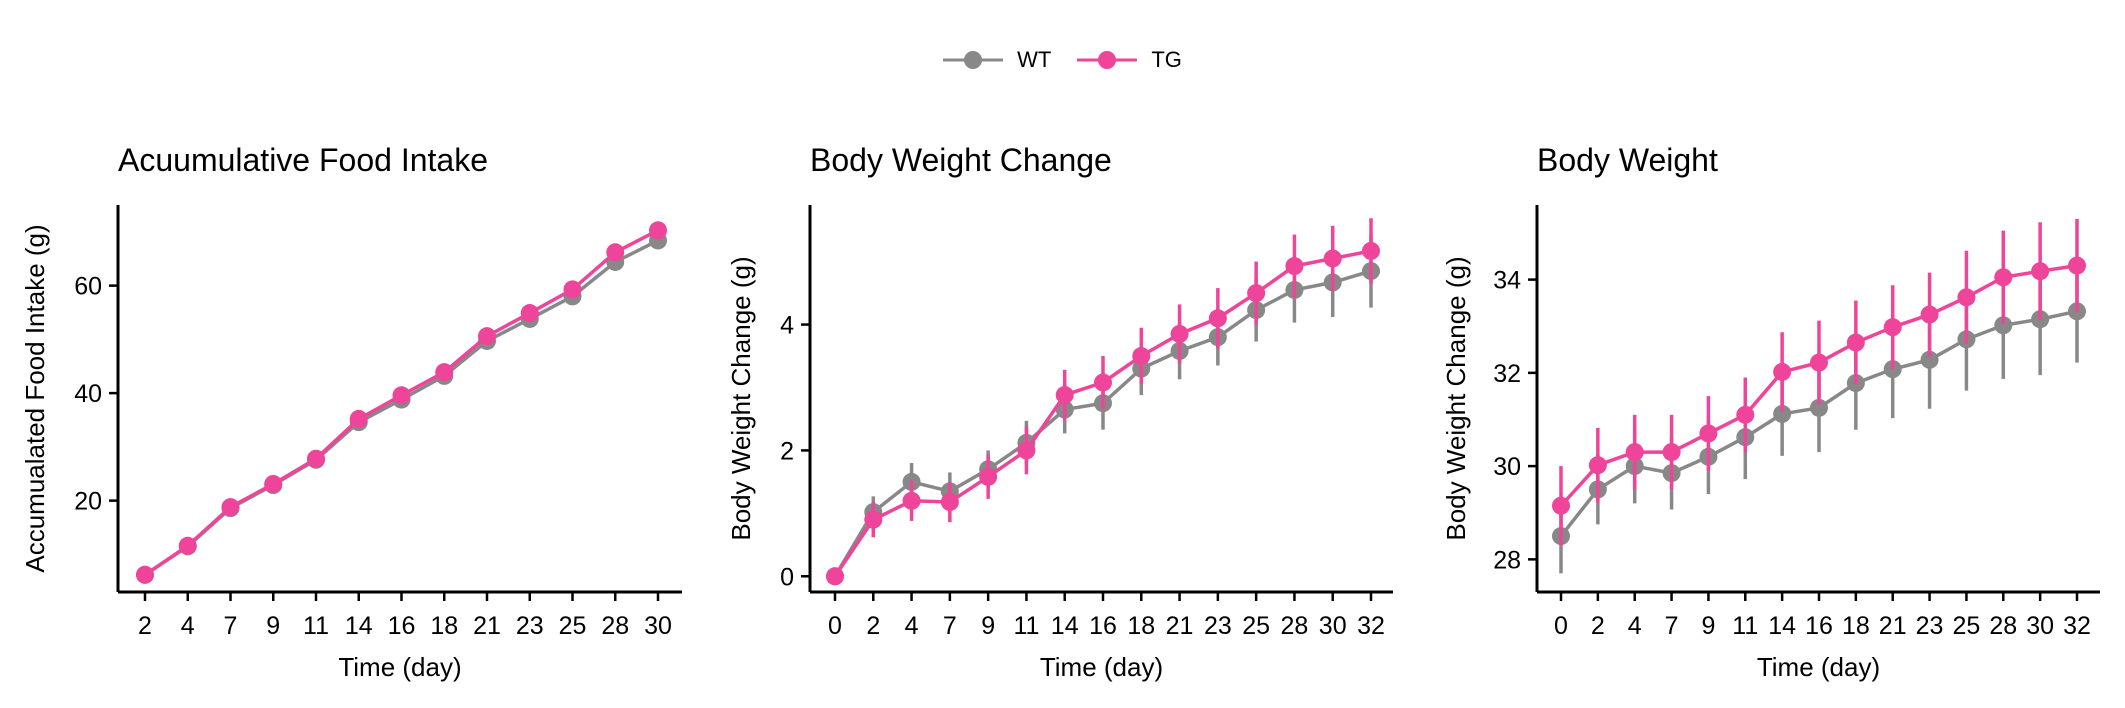 The width and height of the screenshot is (2125, 708). I want to click on y-tick-label: 32, so click(1507, 374).